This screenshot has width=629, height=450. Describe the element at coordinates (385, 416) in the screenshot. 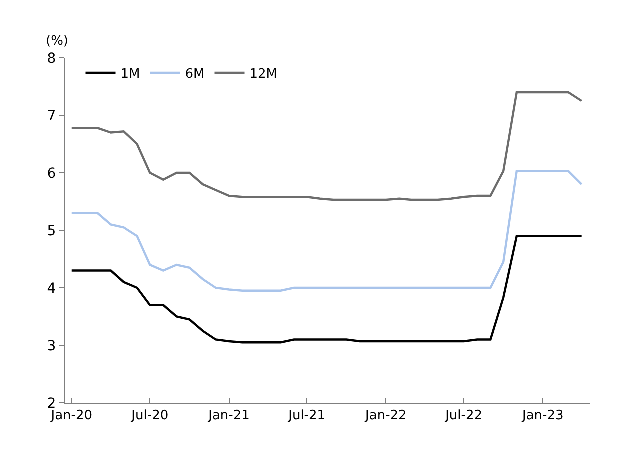

I see `x-tick-label: Jan-22` at that location.